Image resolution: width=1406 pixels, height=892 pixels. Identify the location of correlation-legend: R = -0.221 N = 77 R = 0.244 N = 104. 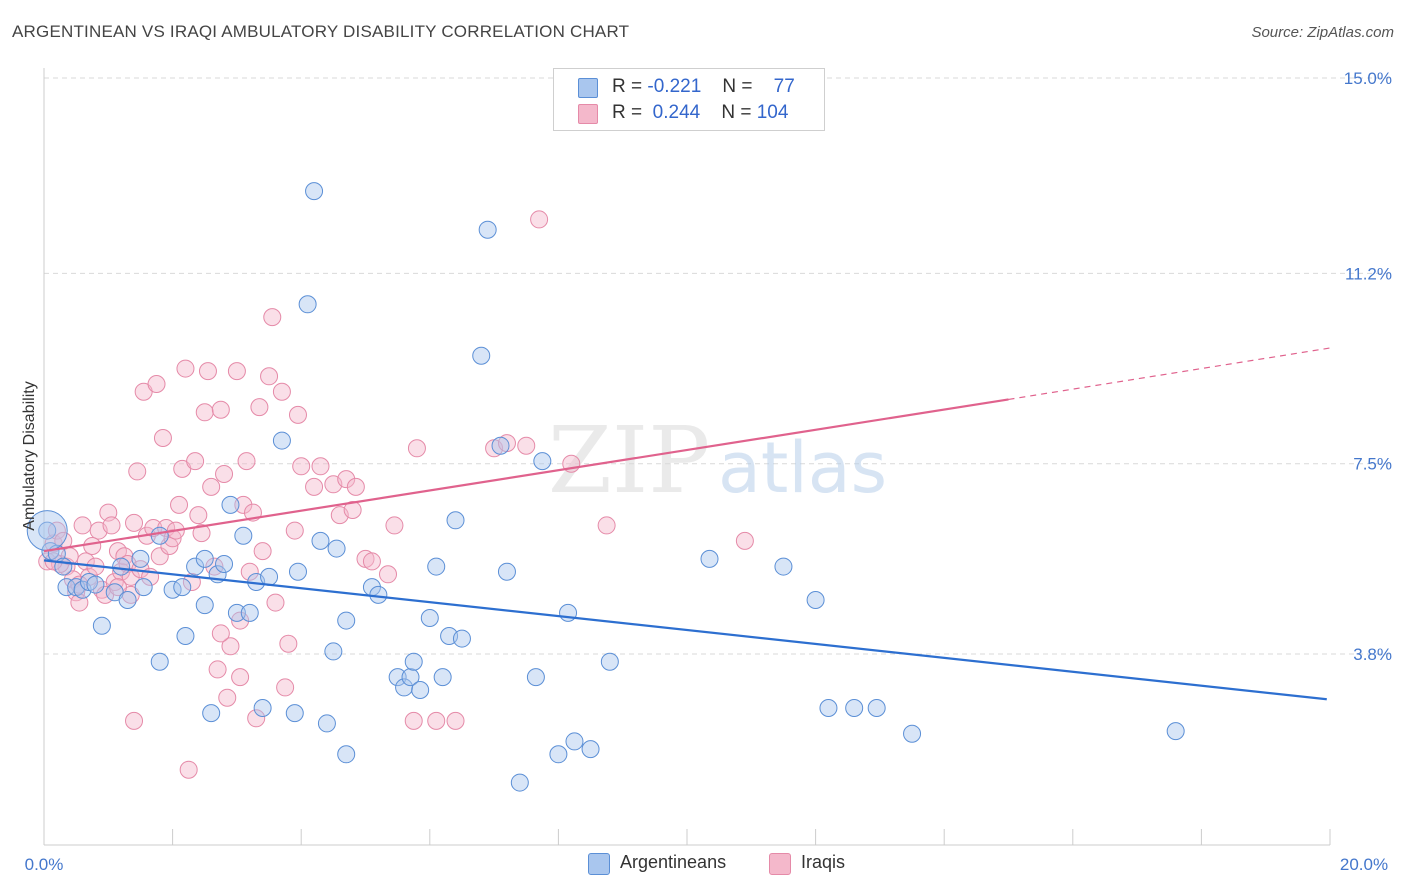
(689, 99).